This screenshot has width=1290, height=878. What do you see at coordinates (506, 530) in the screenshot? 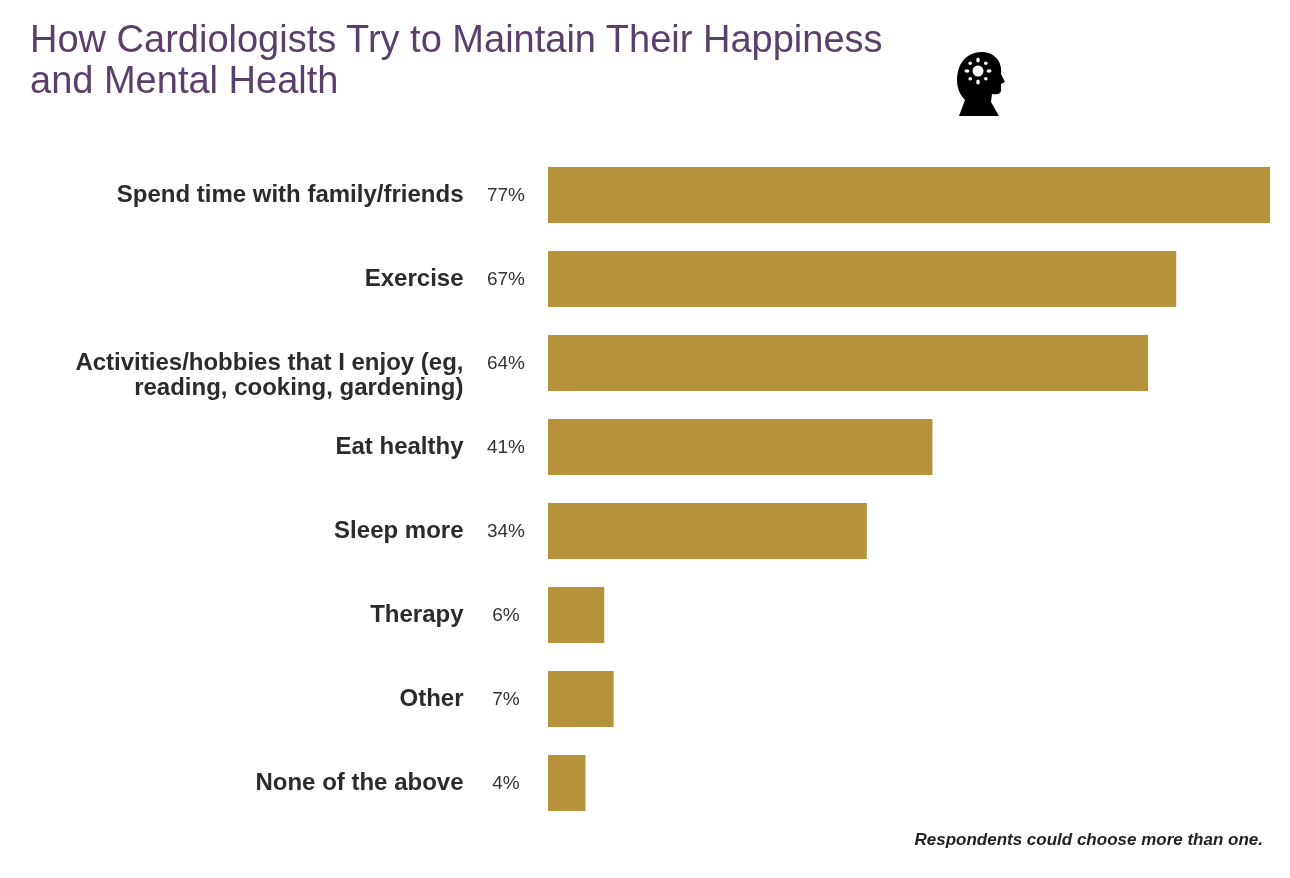
I see `data-label: 34%` at bounding box center [506, 530].